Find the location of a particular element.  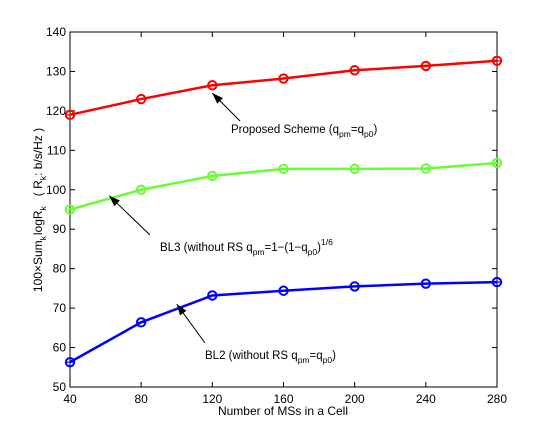

annotation-proposed: Proposed Scheme (qpm=qp0) is located at coordinates (294, 115).